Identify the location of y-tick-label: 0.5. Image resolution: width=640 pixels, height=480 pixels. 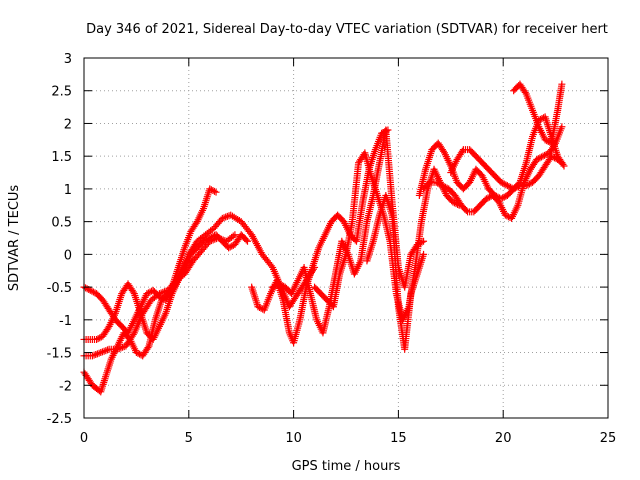
(61, 223).